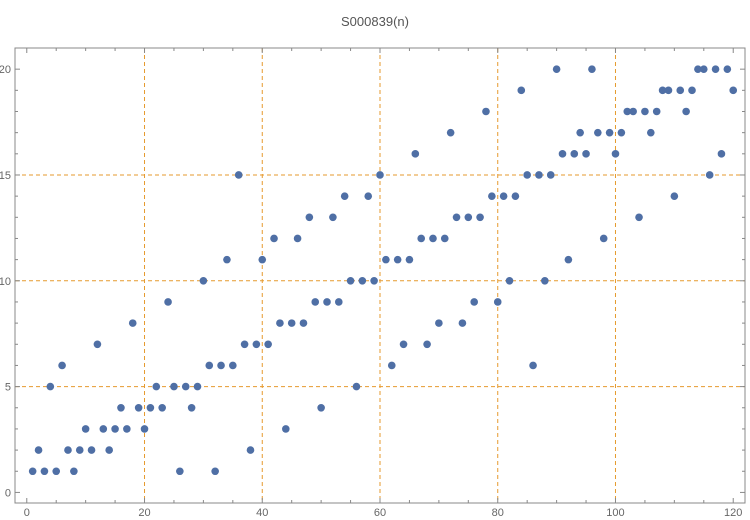  What do you see at coordinates (375, 21) in the screenshot?
I see `chart-title: S000839(n)` at bounding box center [375, 21].